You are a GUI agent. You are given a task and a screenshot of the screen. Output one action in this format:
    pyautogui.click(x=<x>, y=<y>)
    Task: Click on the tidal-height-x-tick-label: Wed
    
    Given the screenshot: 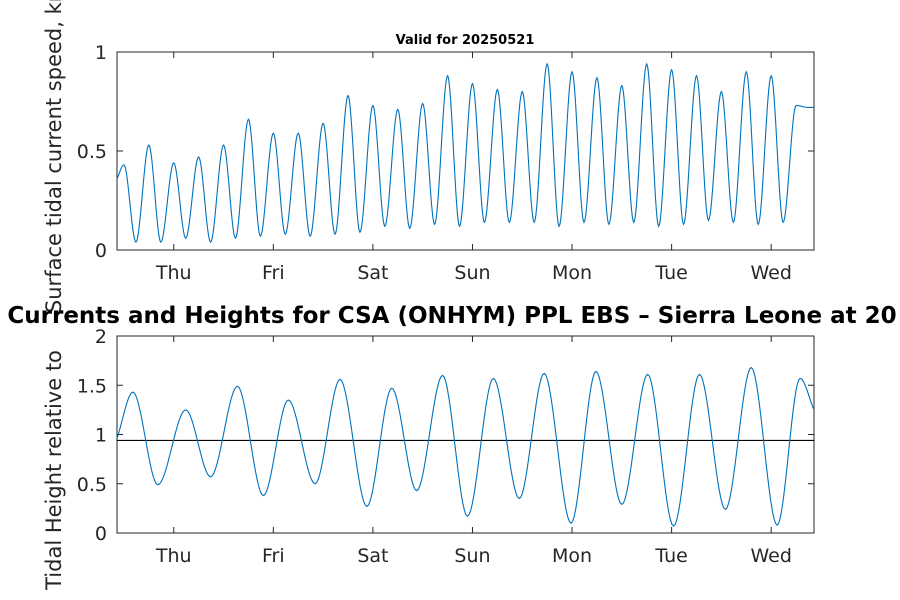 What is the action you would take?
    pyautogui.click(x=770, y=556)
    